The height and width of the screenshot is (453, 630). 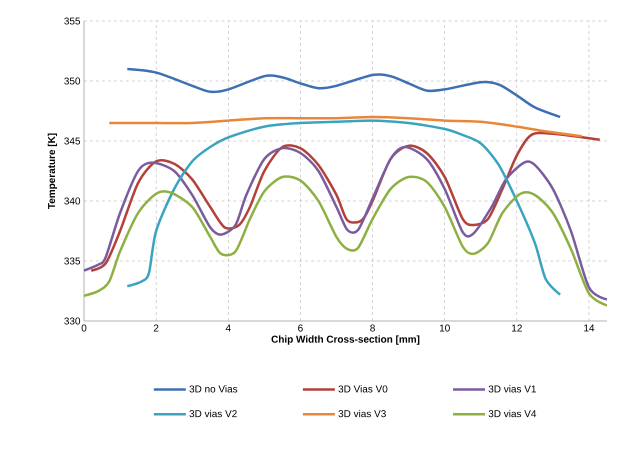 What do you see at coordinates (53, 171) in the screenshot?
I see `y-axis-title: Temperature [K]` at bounding box center [53, 171].